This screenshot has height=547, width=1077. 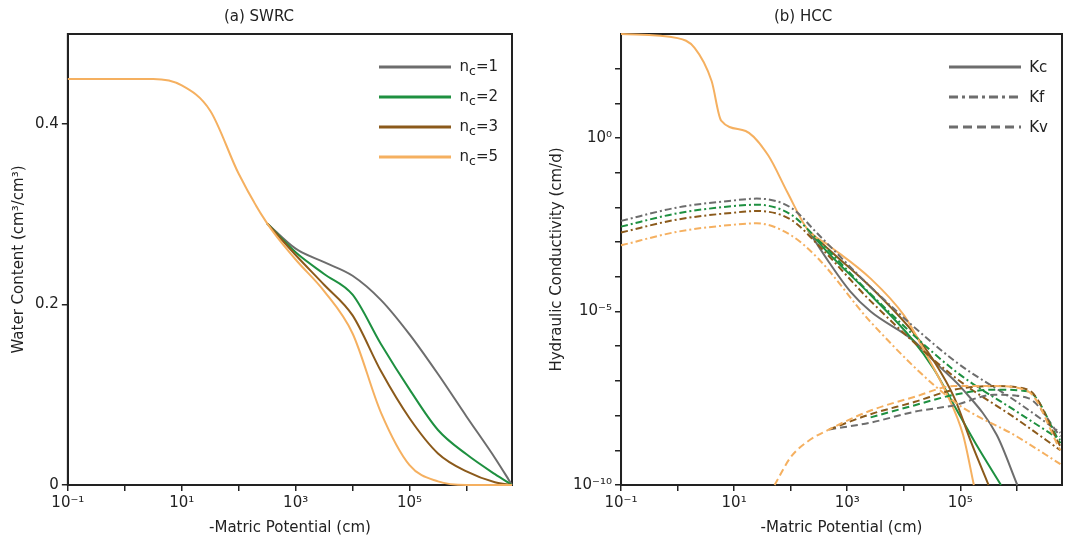 I want to click on legend-label: n$_{c}$=3, so click(x=478, y=127).